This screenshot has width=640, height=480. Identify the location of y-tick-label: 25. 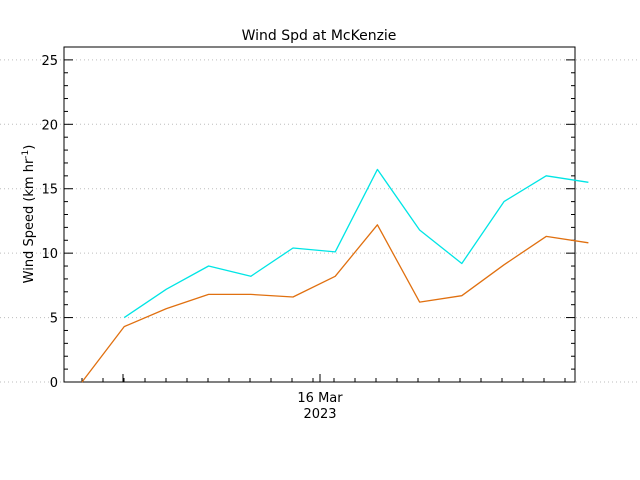
(49, 61).